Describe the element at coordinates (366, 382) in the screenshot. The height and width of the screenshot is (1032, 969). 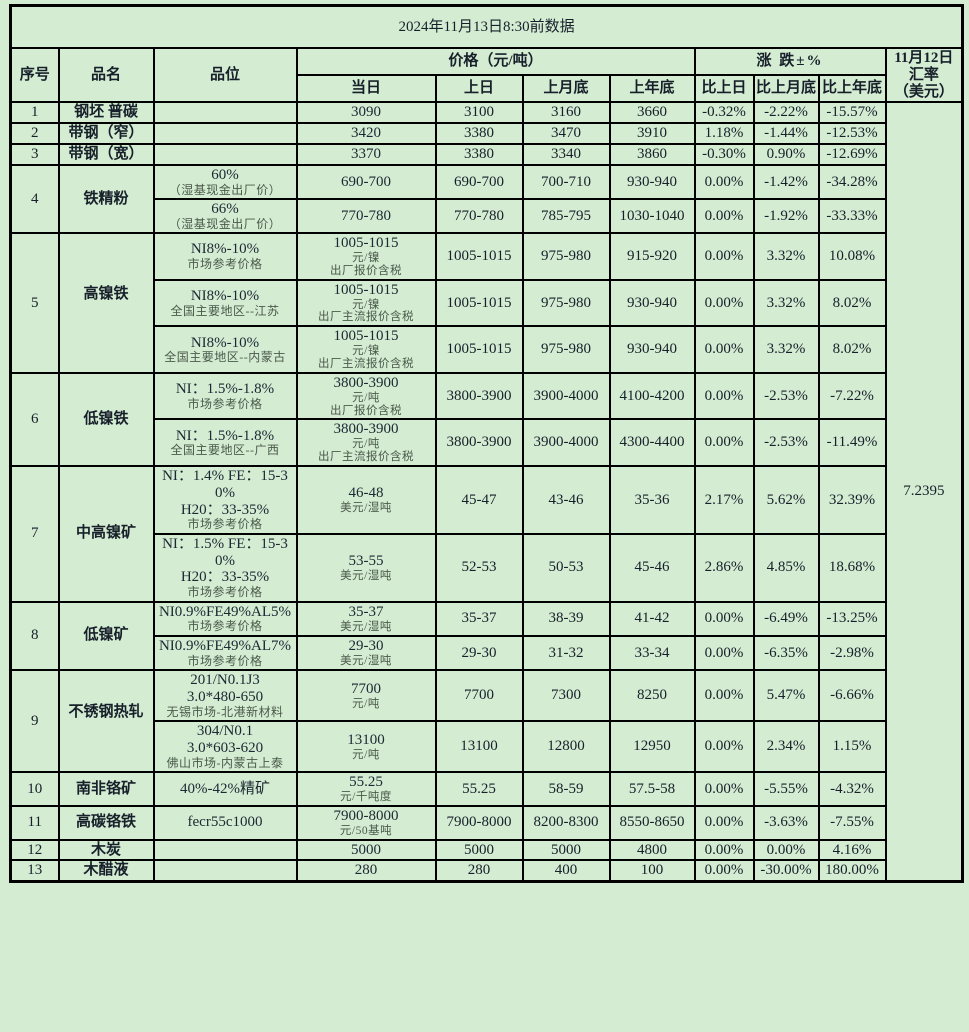
I see `price-today-value: 3800-3900` at that location.